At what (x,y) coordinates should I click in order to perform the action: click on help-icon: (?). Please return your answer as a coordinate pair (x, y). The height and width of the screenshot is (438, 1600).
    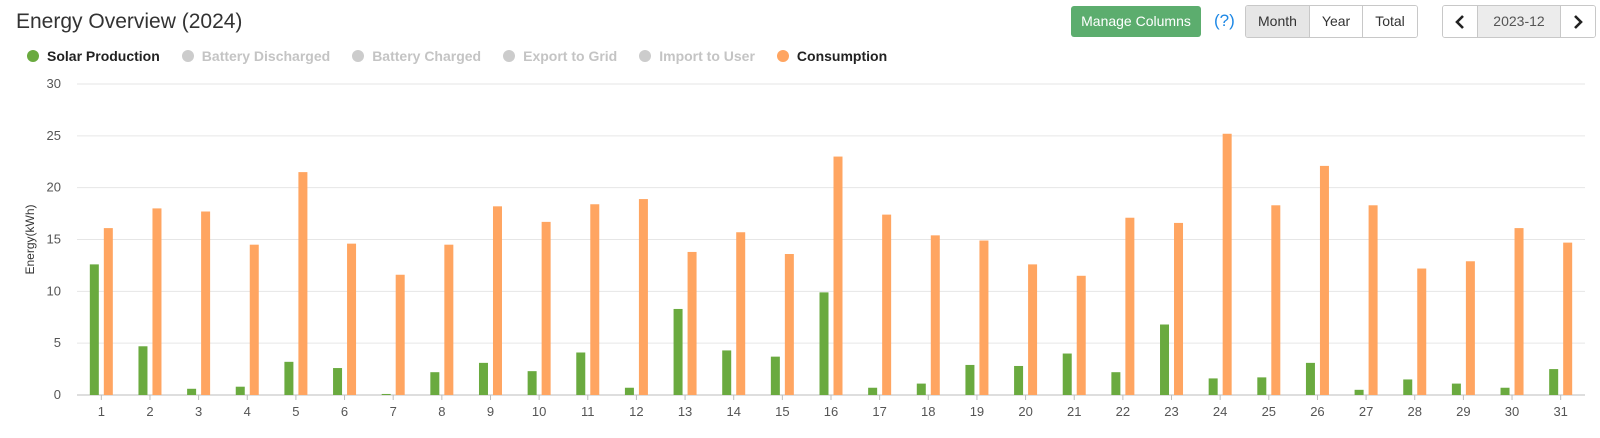
    Looking at the image, I should click on (1224, 20).